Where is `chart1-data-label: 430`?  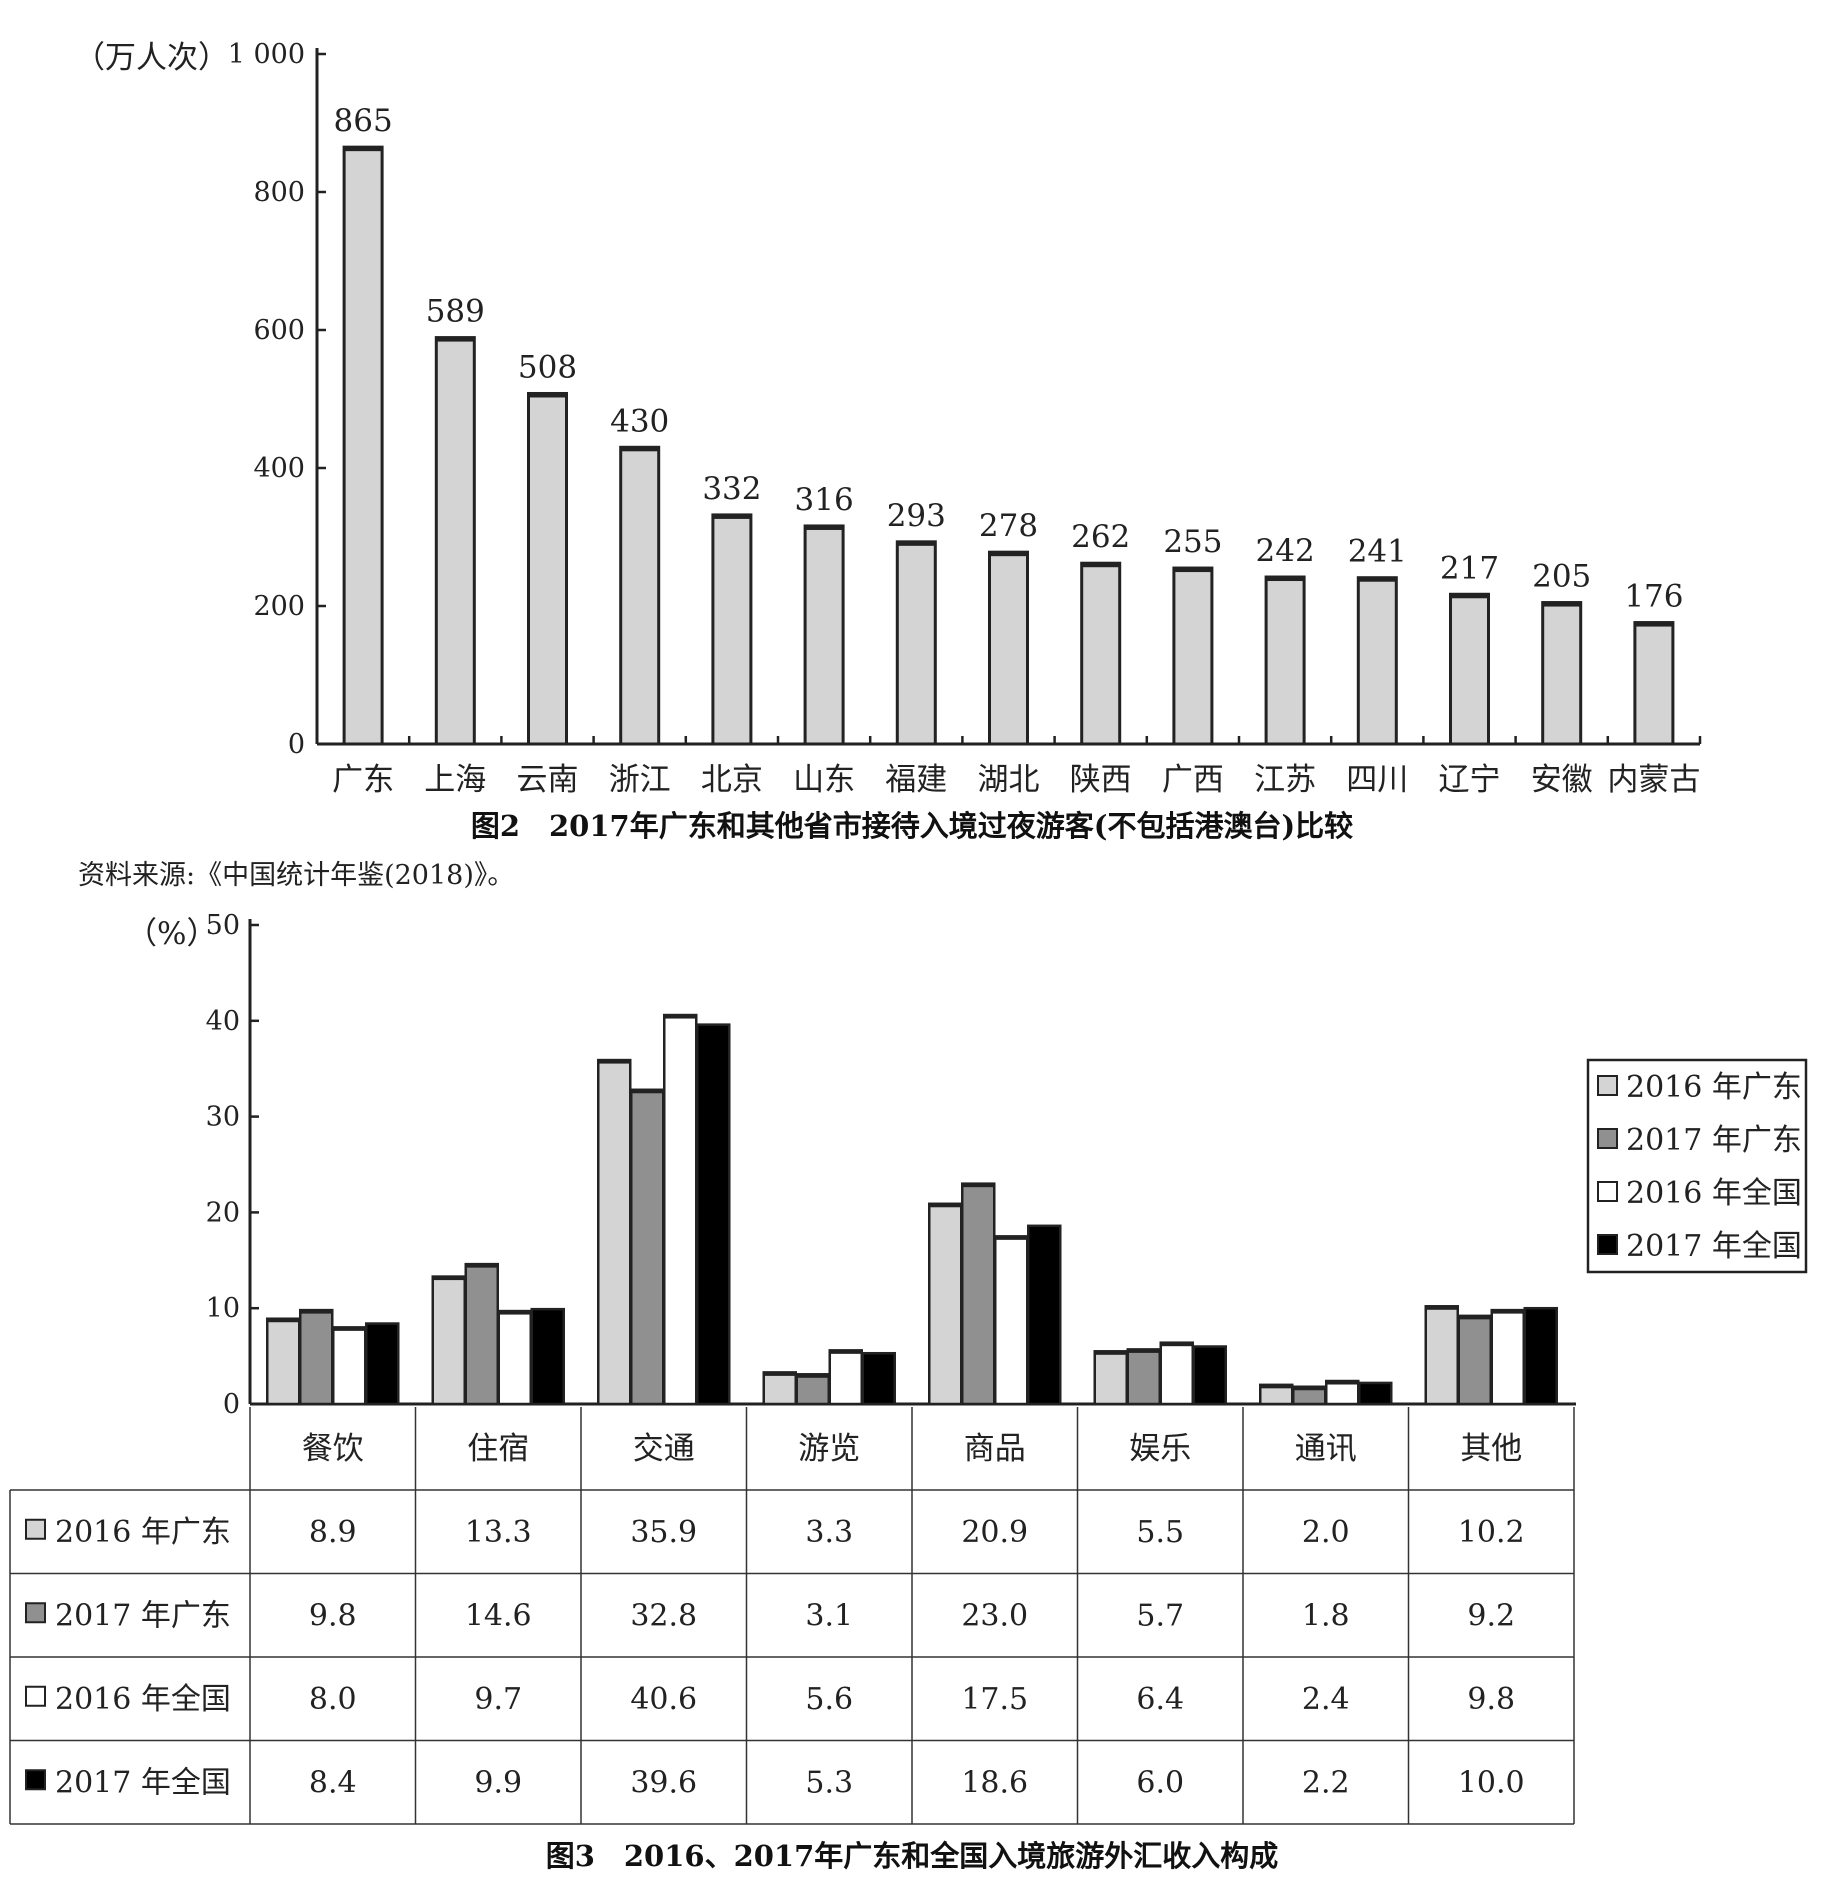 chart1-data-label: 430 is located at coordinates (639, 421).